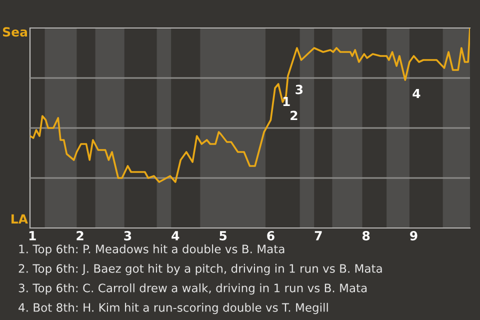 This screenshot has height=320, width=480. Describe the element at coordinates (294, 115) in the screenshot. I see `annotation: 2` at that location.